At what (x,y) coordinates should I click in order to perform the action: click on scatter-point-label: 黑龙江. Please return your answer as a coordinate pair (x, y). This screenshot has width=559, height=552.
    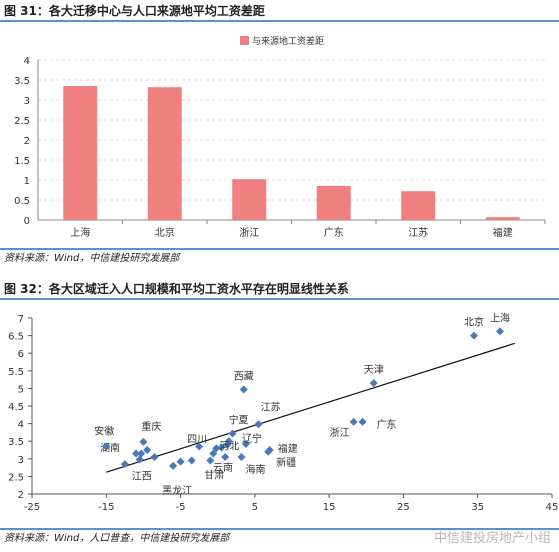
    Looking at the image, I should click on (177, 490).